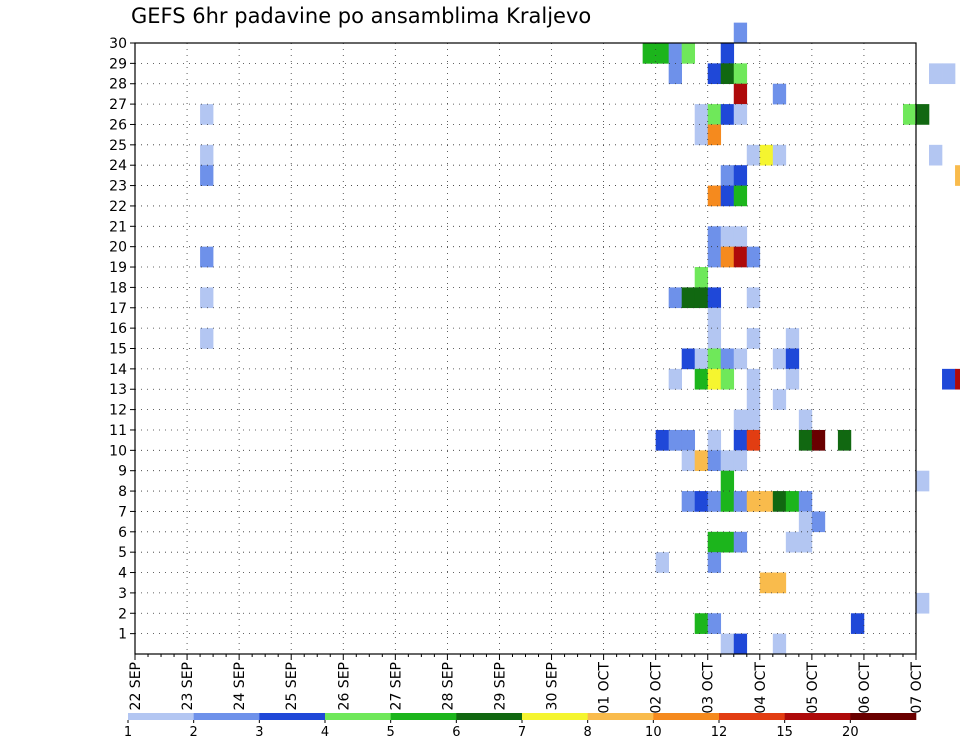 This screenshot has height=742, width=960. Describe the element at coordinates (122, 512) in the screenshot. I see `y-tick-label: 7` at that location.